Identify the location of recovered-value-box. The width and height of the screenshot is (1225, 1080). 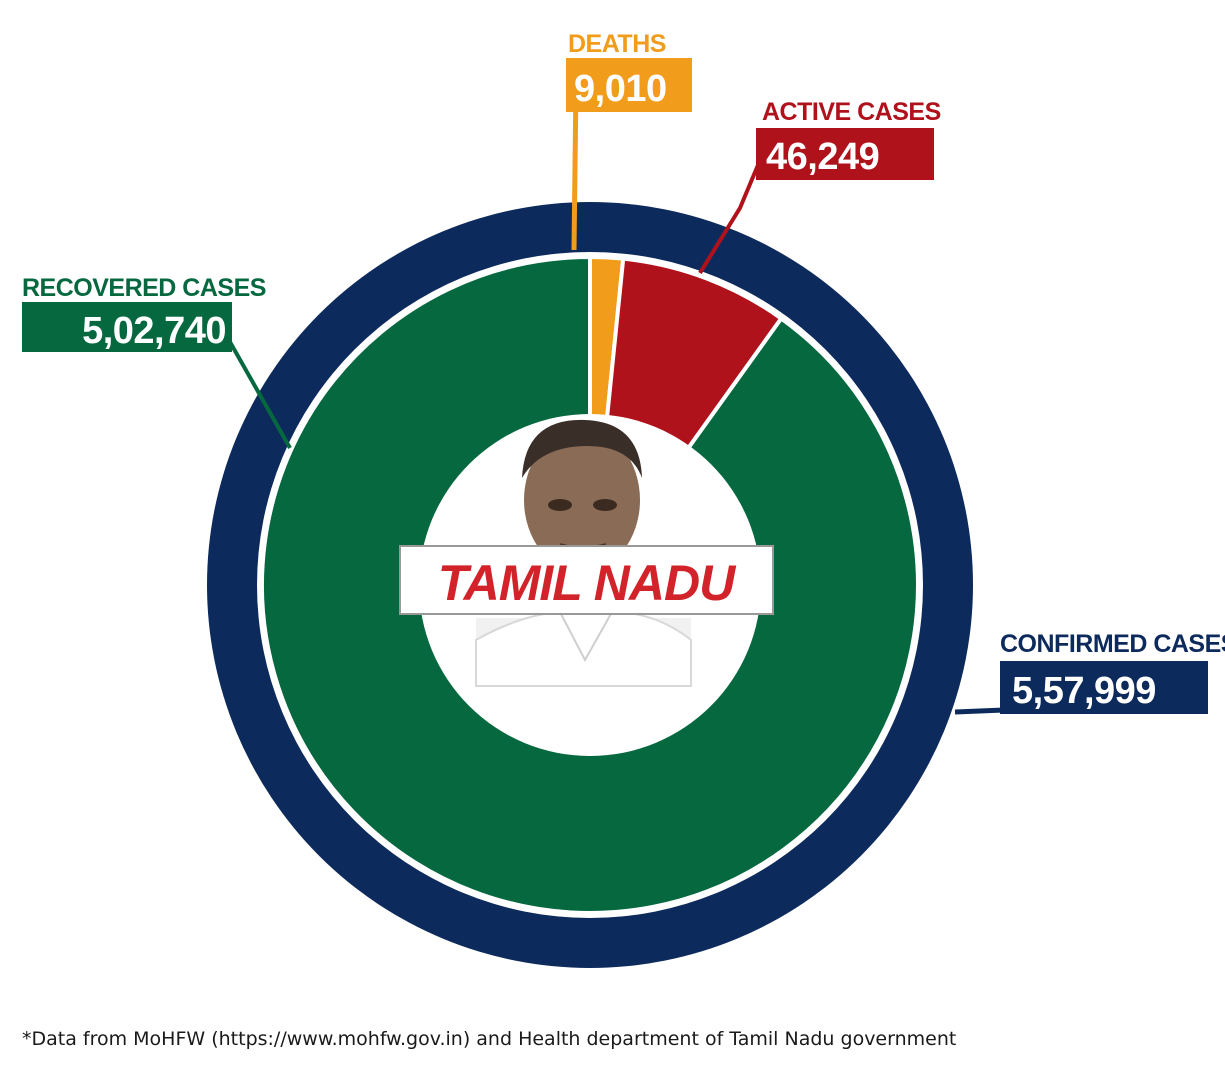
(127, 327).